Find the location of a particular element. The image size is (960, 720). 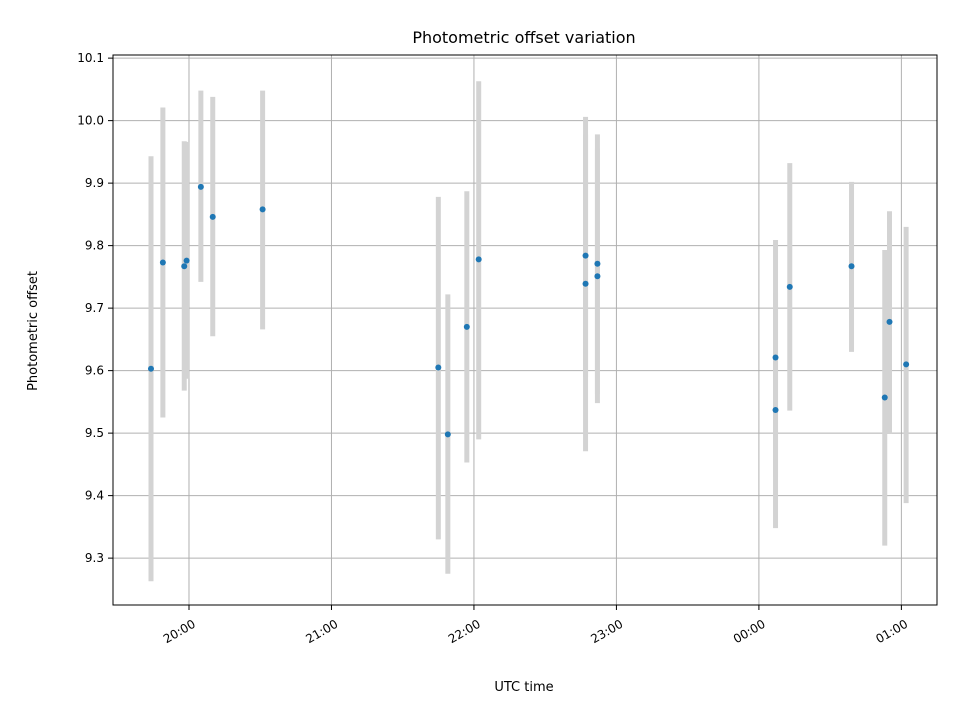

x-axis-label: UTC time is located at coordinates (523, 687).